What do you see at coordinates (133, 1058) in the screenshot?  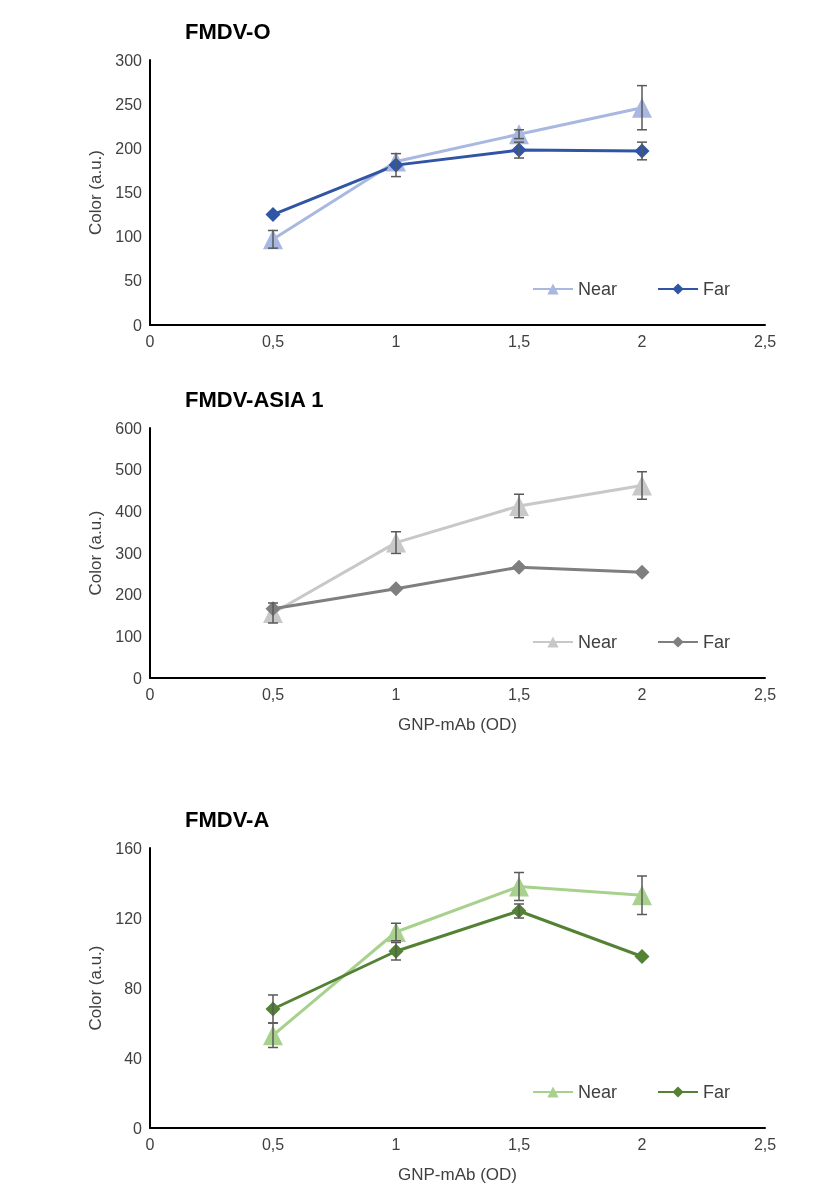 I see `y-tick-label: 40` at bounding box center [133, 1058].